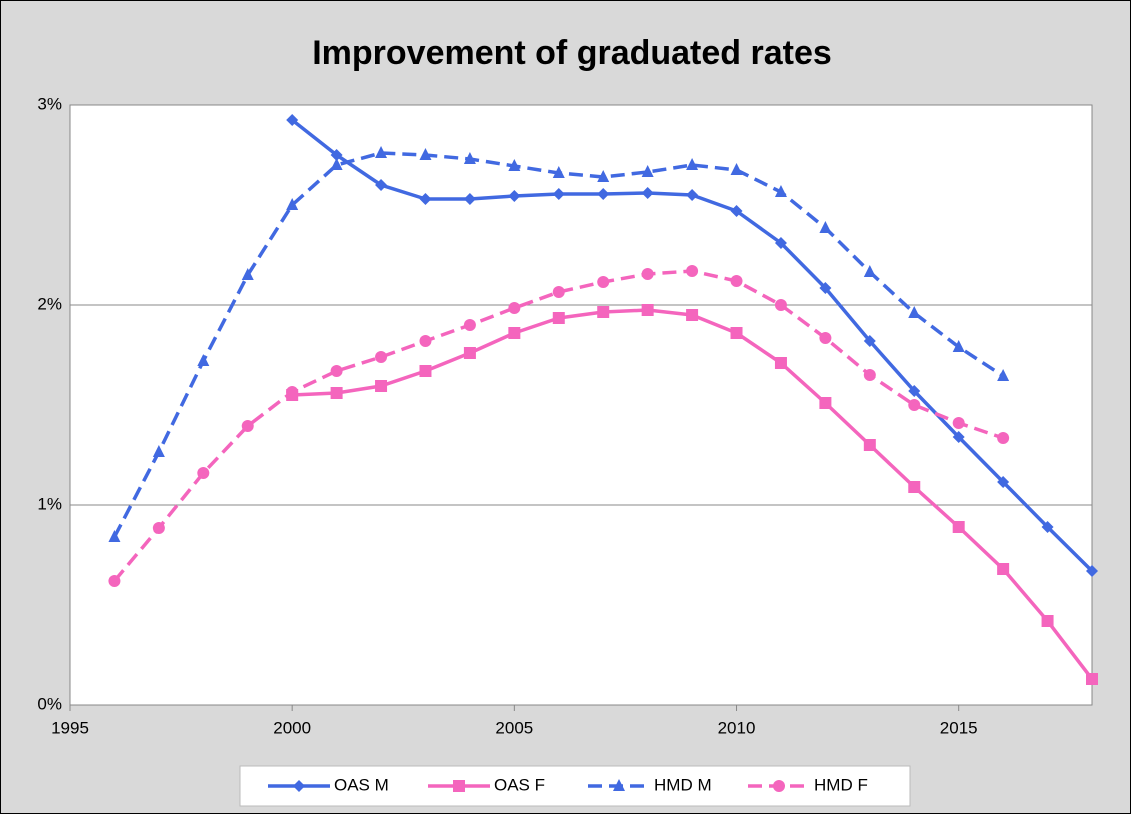 The width and height of the screenshot is (1131, 814). Describe the element at coordinates (737, 727) in the screenshot. I see `x-tick-label: 2010` at that location.